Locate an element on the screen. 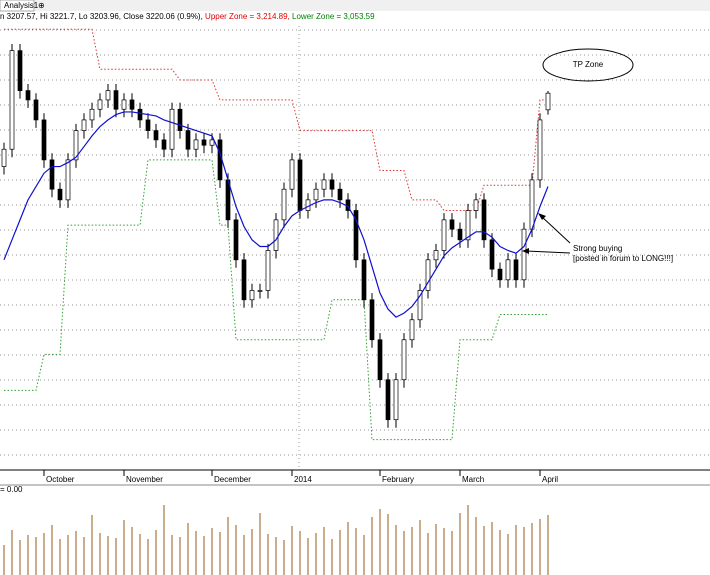 The width and height of the screenshot is (710, 575). tab-label: Analysis1 is located at coordinates (21, 5).